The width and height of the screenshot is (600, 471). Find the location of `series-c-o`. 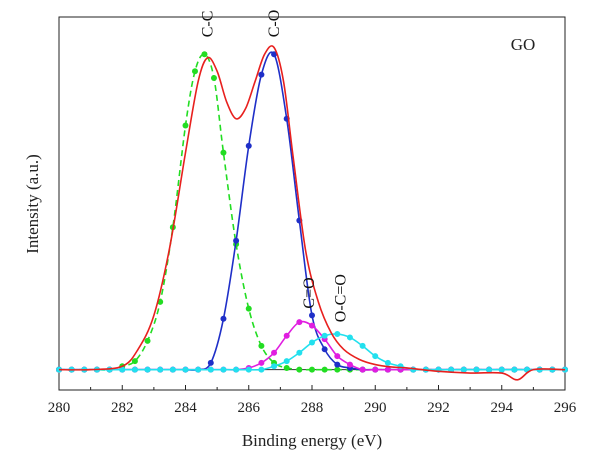

series-c-o is located at coordinates (312, 346).